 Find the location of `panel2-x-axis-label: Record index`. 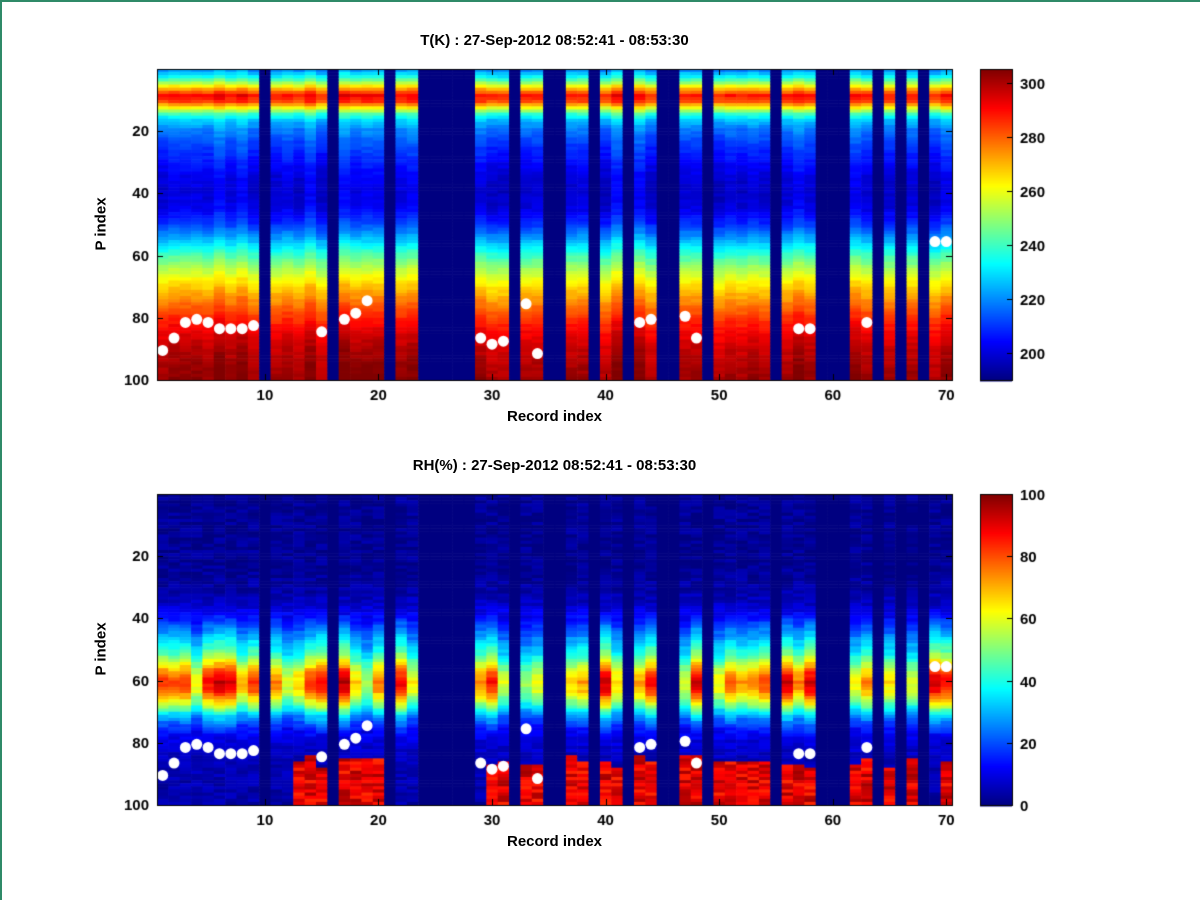

panel2-x-axis-label: Record index is located at coordinates (554, 841).